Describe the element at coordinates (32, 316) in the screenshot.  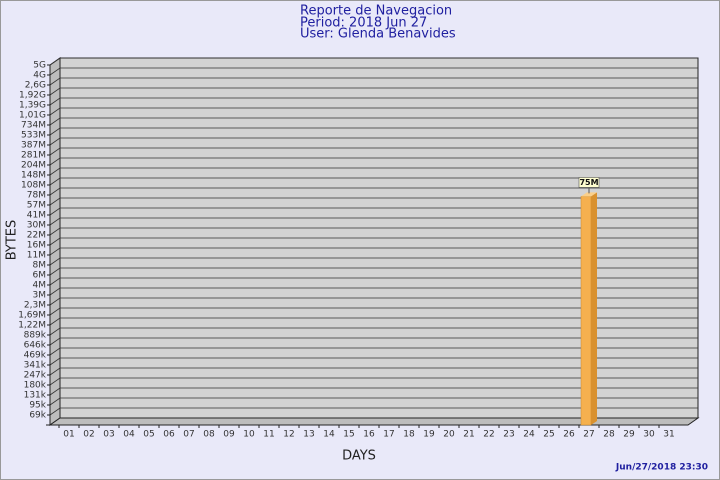
I see `y-tick-label: 1,69M` at that location.